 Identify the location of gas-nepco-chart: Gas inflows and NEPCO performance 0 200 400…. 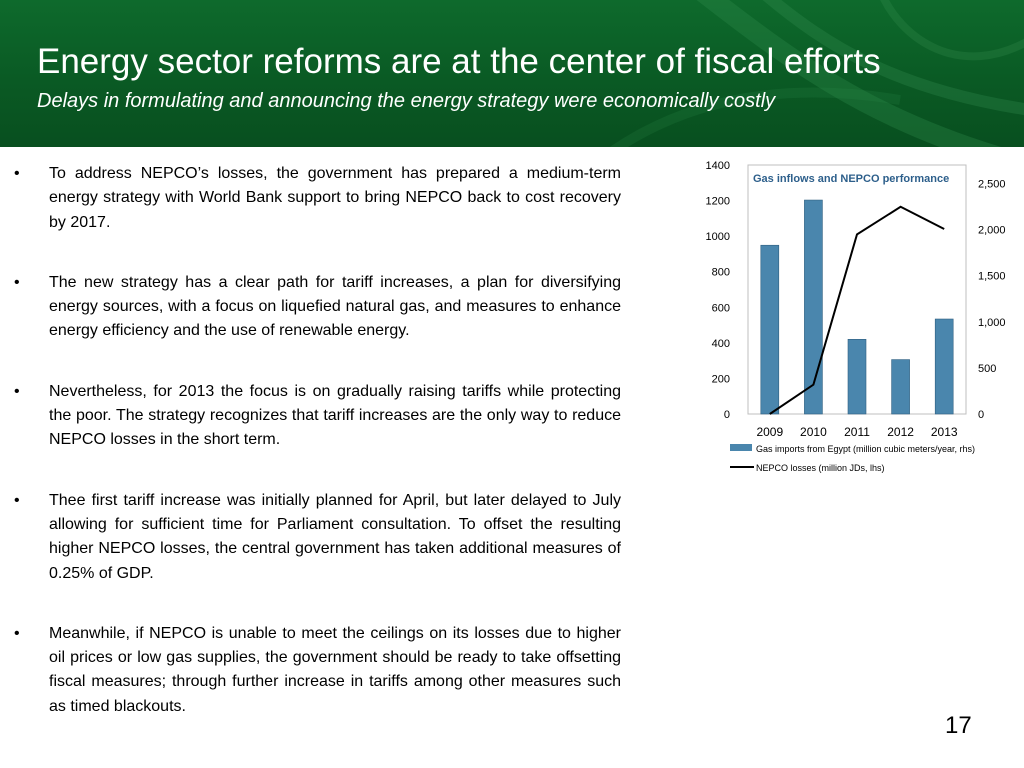
(856, 316).